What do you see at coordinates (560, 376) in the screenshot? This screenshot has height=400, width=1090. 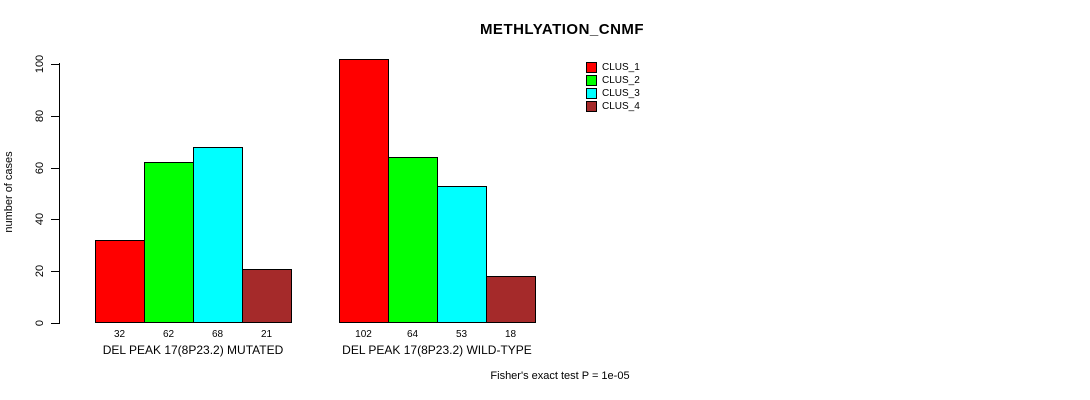 I see `stat-annotation: Fisher's exact test P = 1e-05` at bounding box center [560, 376].